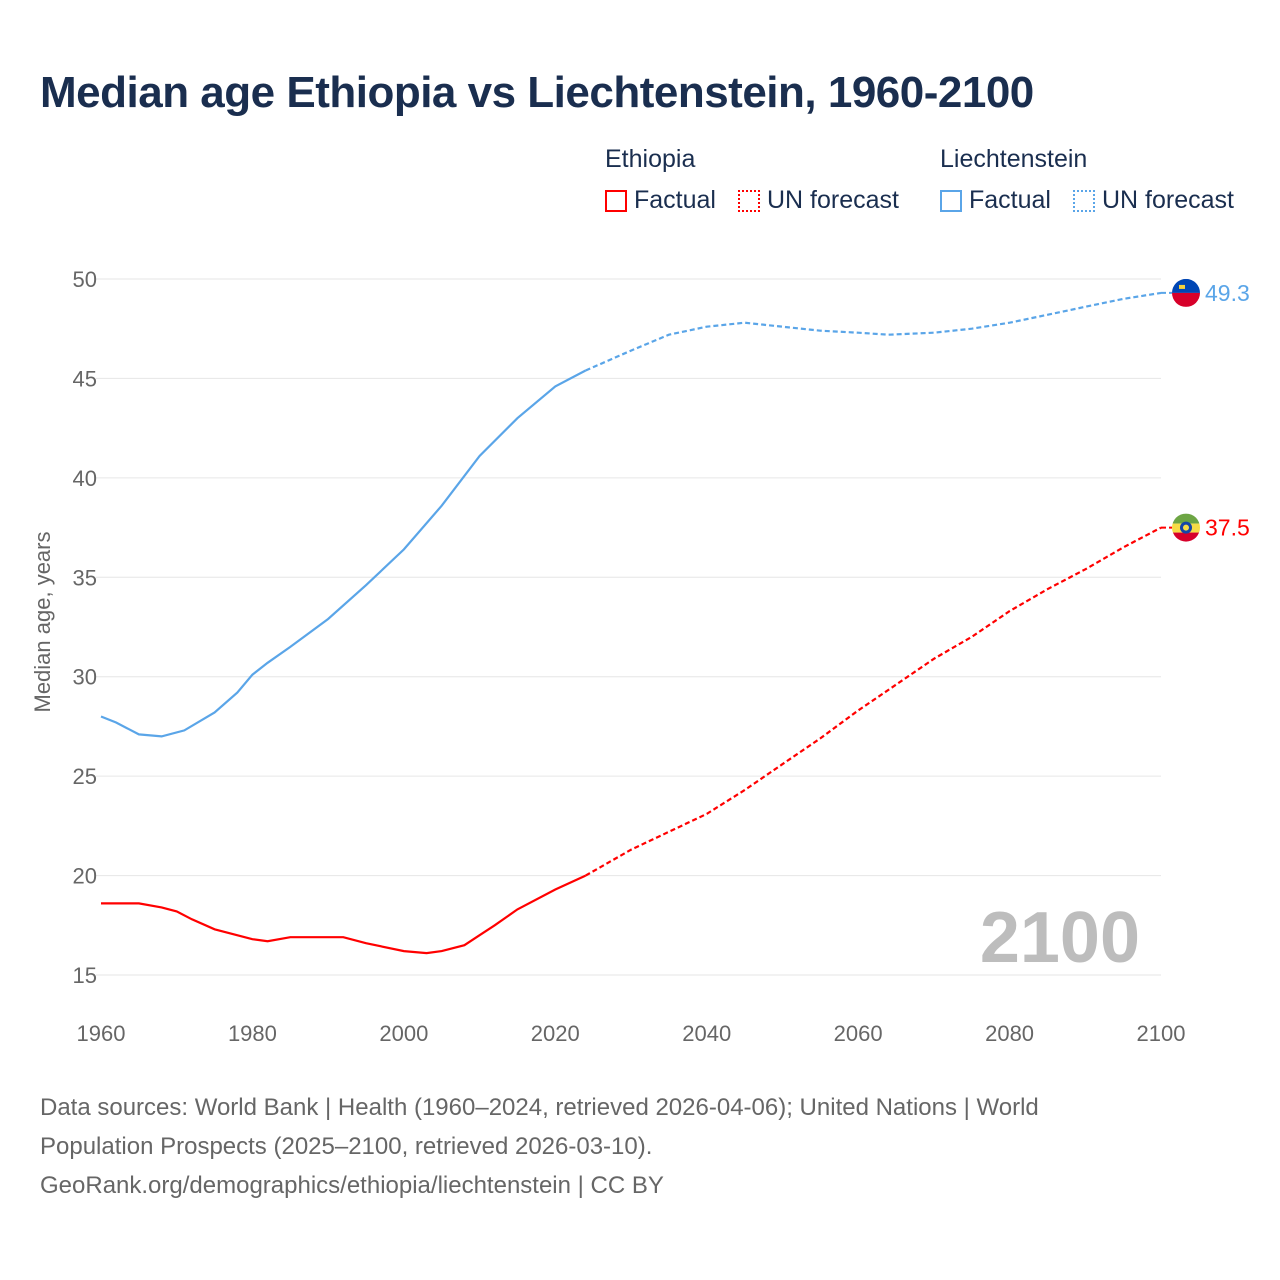  What do you see at coordinates (873, 331) in the screenshot?
I see `liechtenstein-forecast-line` at bounding box center [873, 331].